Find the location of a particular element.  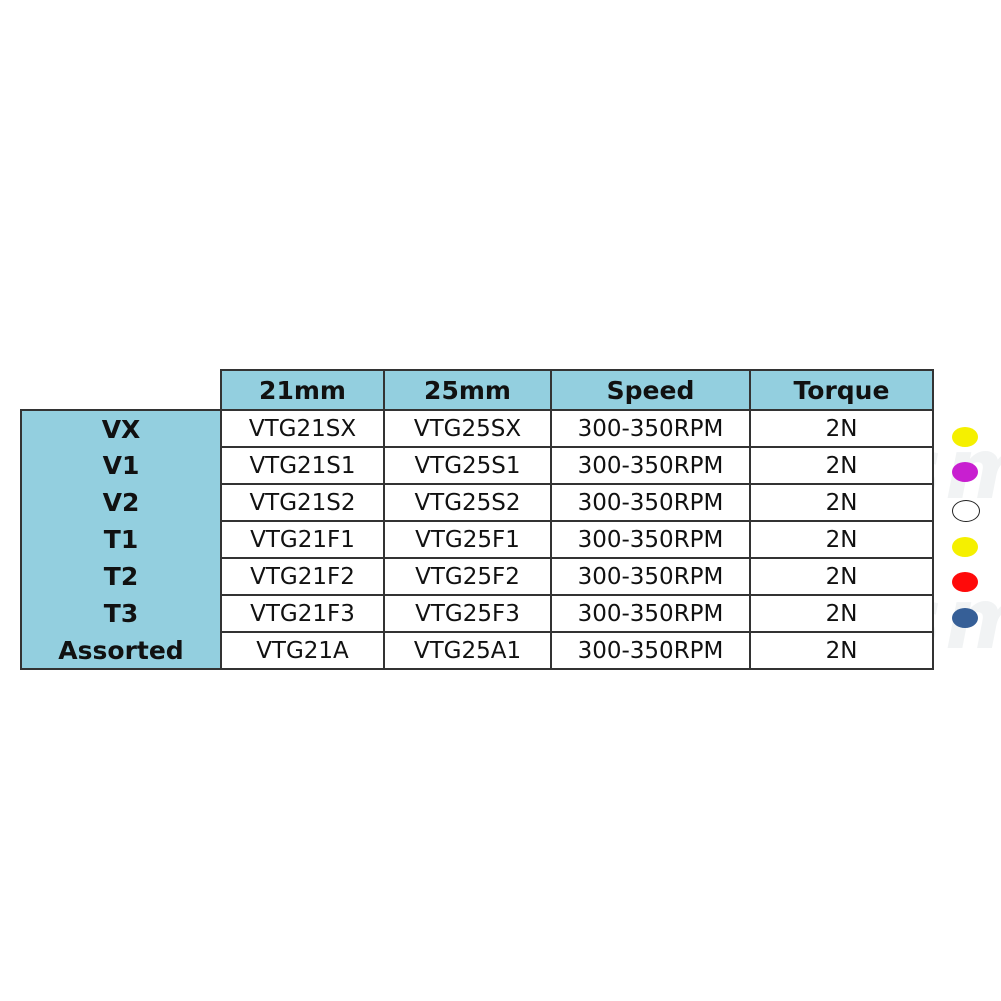

row-label: V2 is located at coordinates (121, 502).